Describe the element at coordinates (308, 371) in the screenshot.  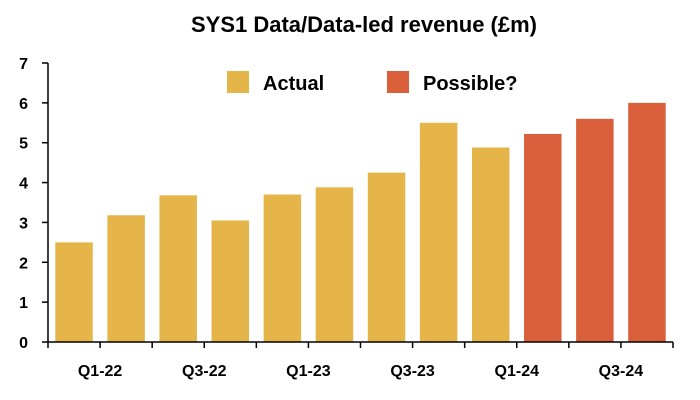
I see `x-tick-label: Q1-23` at that location.